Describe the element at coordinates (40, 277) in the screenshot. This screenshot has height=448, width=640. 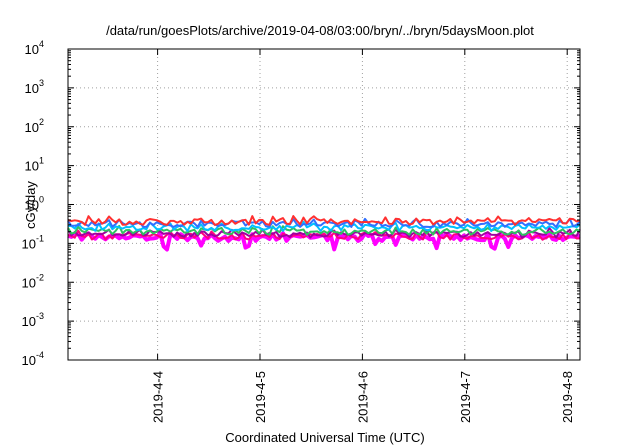
I see `y-tick-exponent: -2` at that location.